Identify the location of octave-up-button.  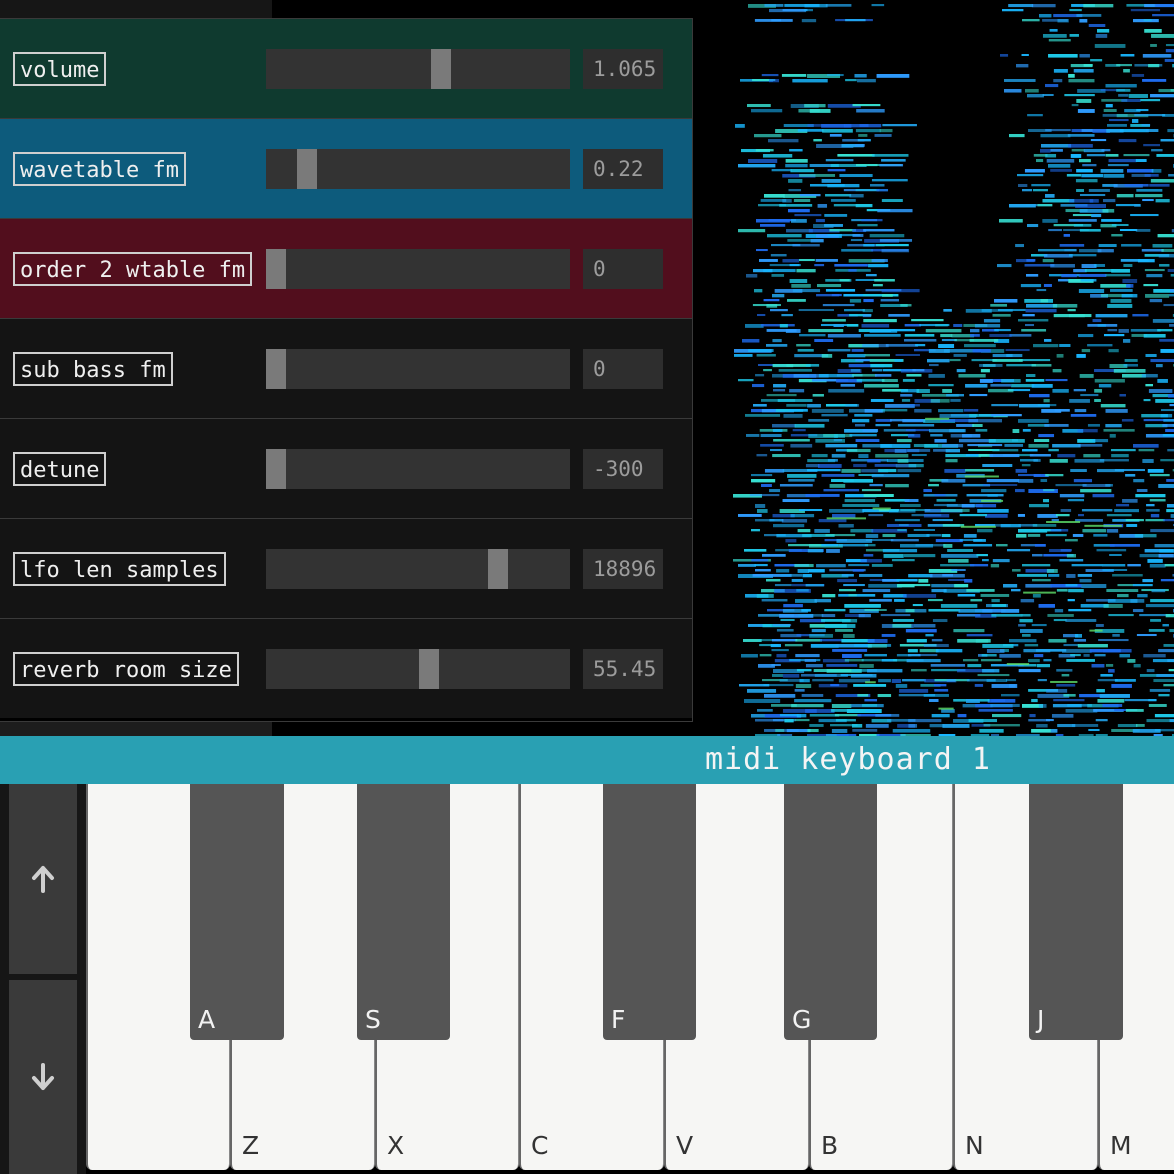
(43, 879).